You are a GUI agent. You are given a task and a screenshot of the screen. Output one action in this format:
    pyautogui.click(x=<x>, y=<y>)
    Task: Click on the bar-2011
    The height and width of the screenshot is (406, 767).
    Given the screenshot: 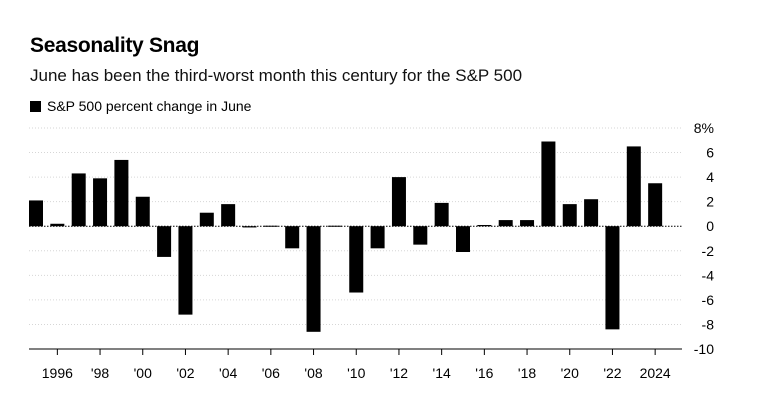 What is the action you would take?
    pyautogui.click(x=377, y=237)
    